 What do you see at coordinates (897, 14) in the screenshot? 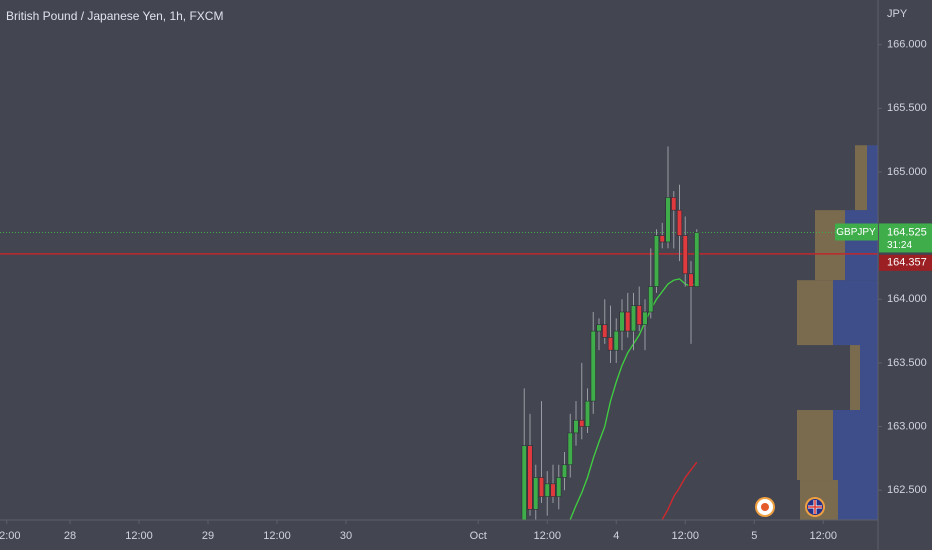
I see `y-axis-label: JPY` at bounding box center [897, 14].